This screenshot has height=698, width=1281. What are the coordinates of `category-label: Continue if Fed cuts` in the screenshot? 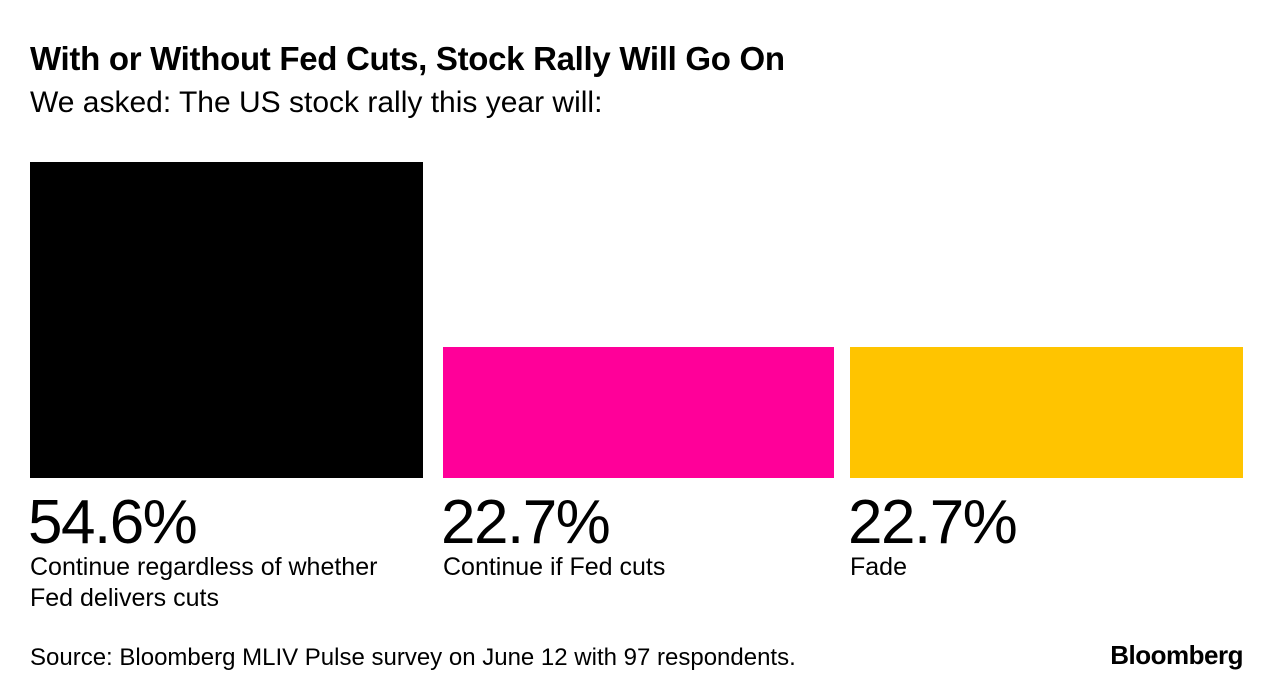 It's located at (554, 567).